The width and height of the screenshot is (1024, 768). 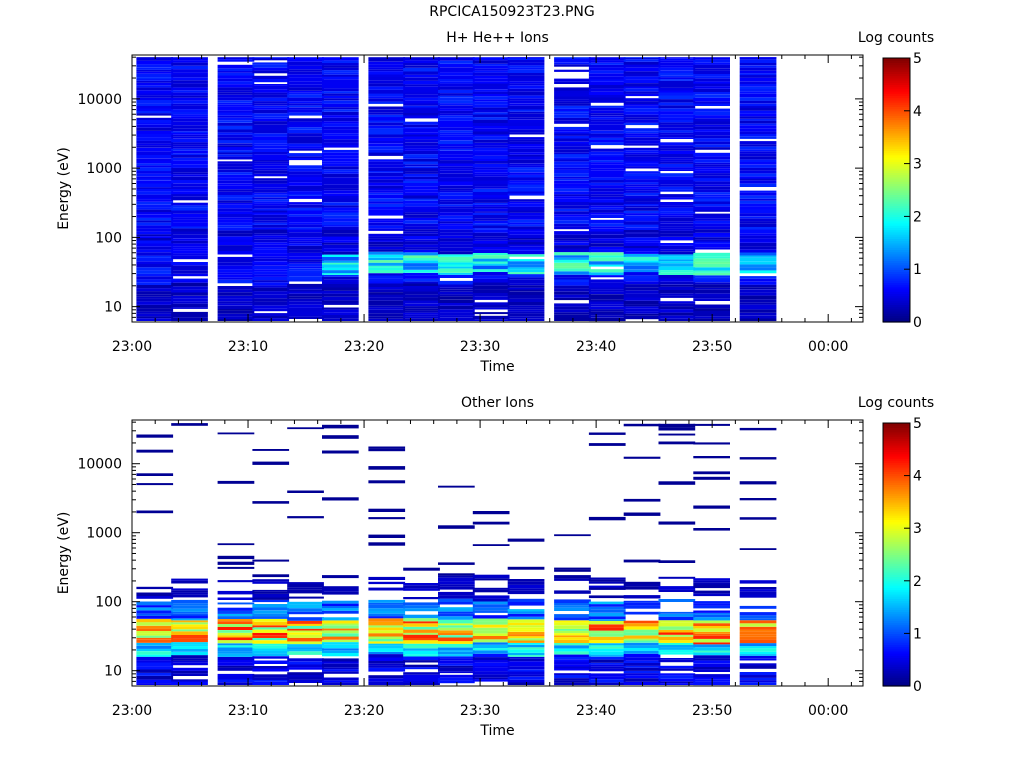 What do you see at coordinates (917, 424) in the screenshot?
I see `colorbar-tick-label: 5` at bounding box center [917, 424].